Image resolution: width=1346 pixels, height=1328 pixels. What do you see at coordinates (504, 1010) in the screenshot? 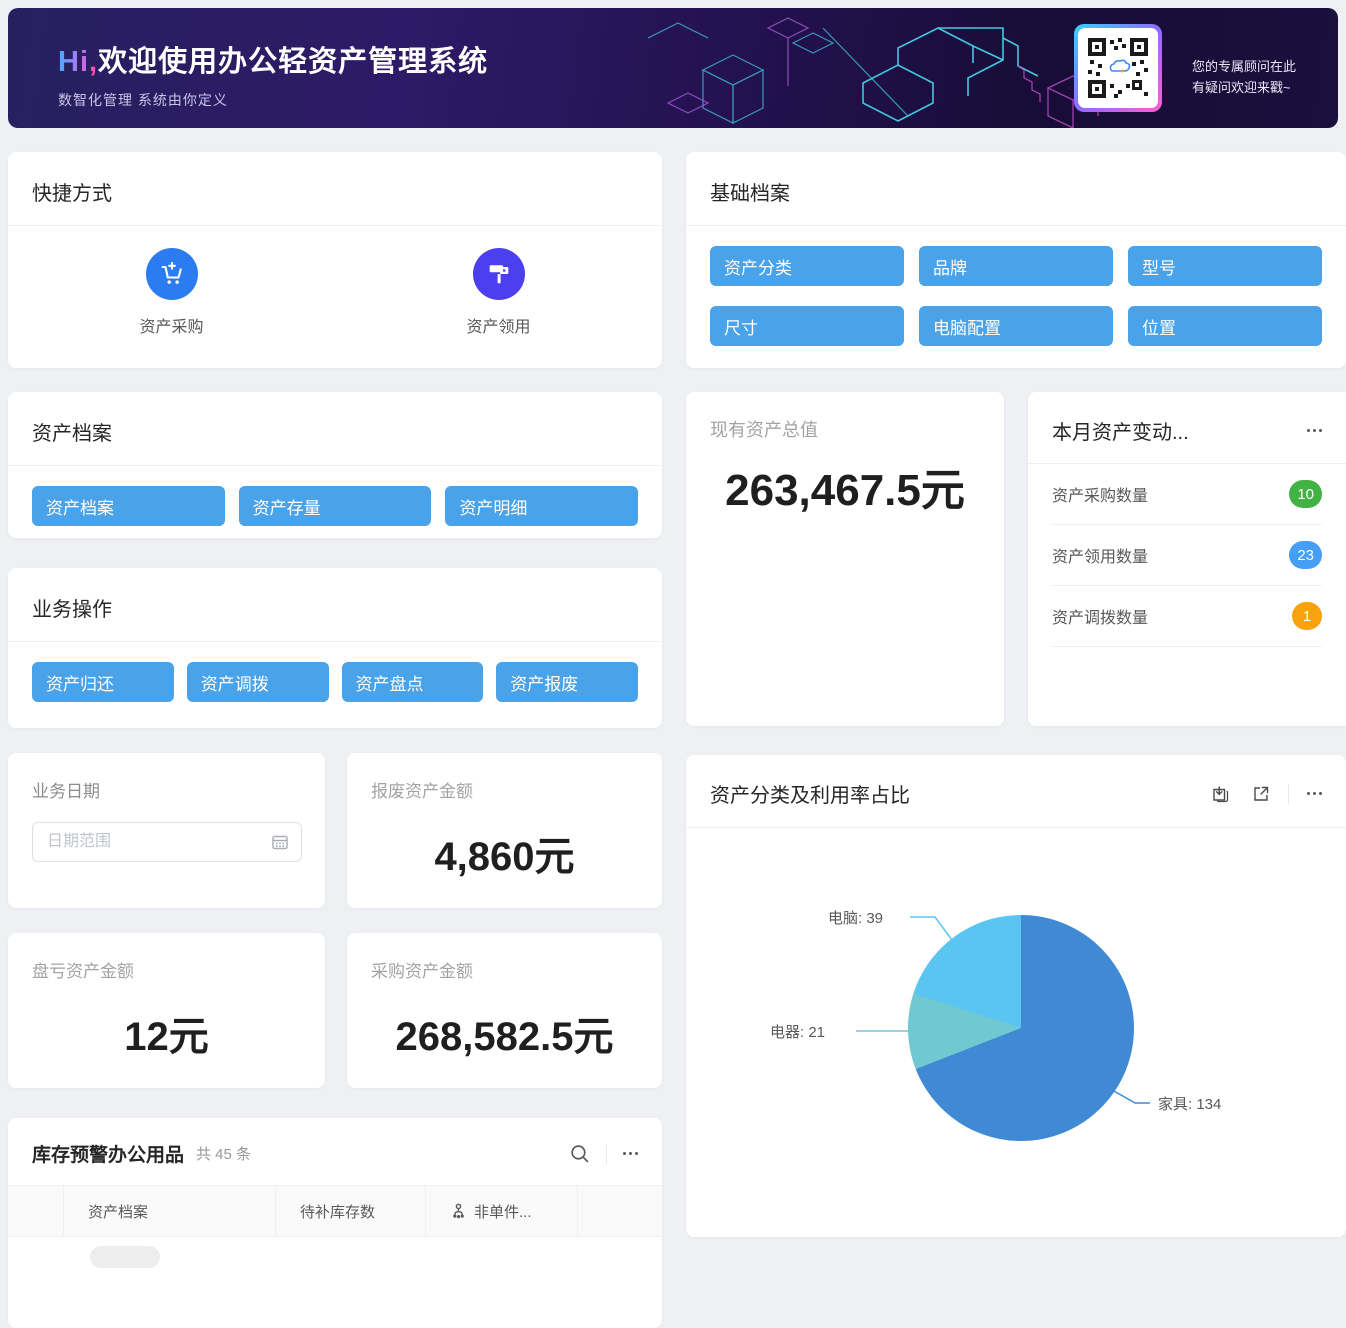
I see `purchase-amount-card: 采购资产金额 268,582.5元` at bounding box center [504, 1010].